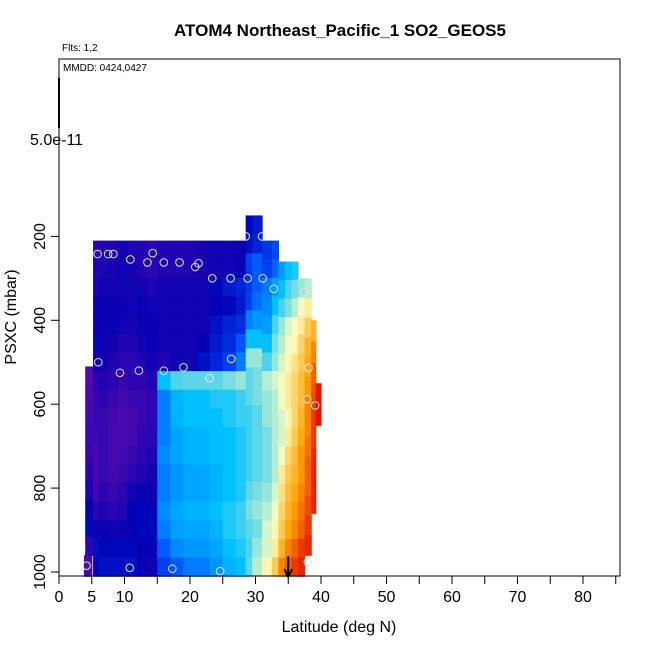  Describe the element at coordinates (452, 597) in the screenshot. I see `x-tick-label: 60` at that location.